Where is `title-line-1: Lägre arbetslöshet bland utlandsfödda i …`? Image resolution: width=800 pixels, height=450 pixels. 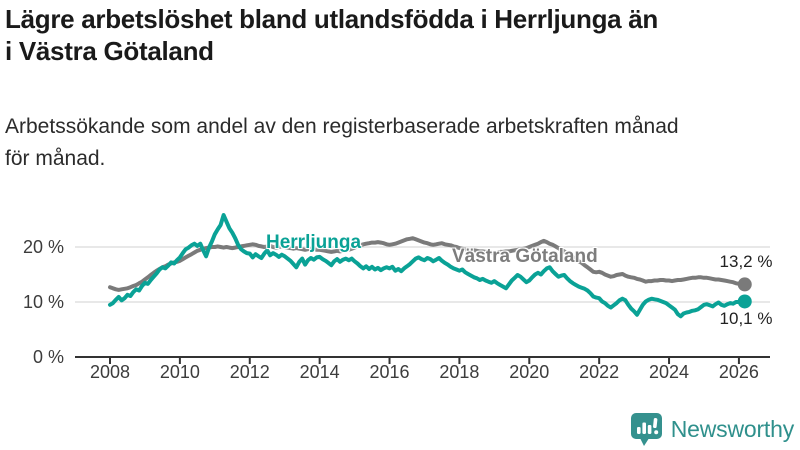
title-line-1: Lägre arbetslöshet bland utlandsfödda i … is located at coordinates (331, 19).